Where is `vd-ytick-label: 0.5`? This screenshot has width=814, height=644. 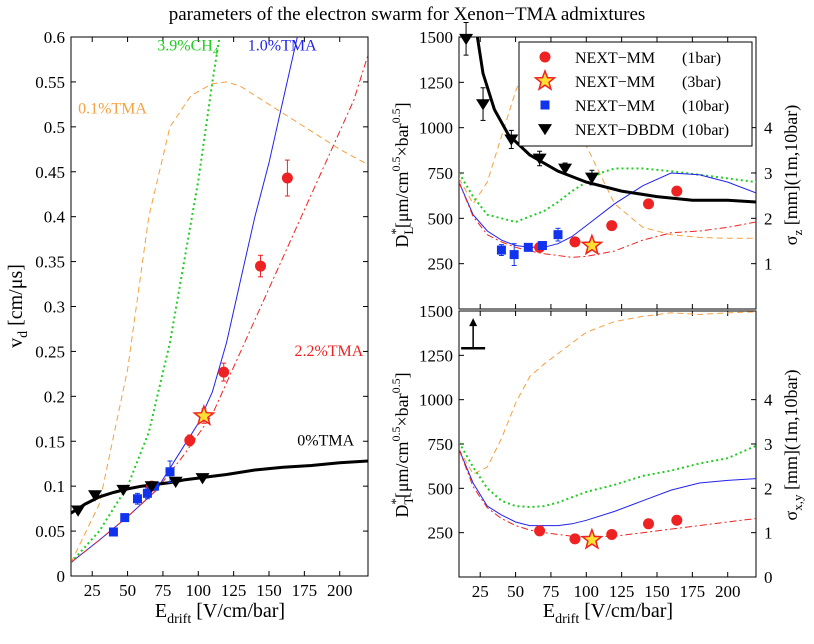 vd-ytick-label: 0.5 is located at coordinates (54, 127).